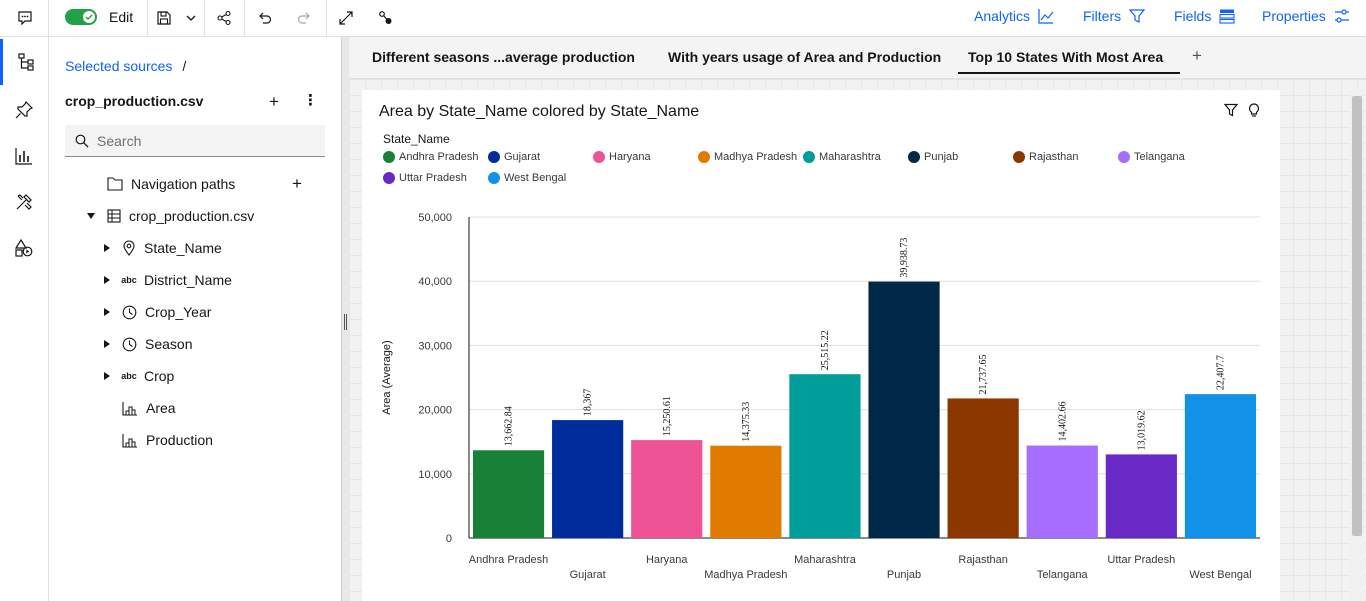 This screenshot has width=1366, height=601. Describe the element at coordinates (588, 403) in the screenshot. I see `data-label: 18,367` at that location.